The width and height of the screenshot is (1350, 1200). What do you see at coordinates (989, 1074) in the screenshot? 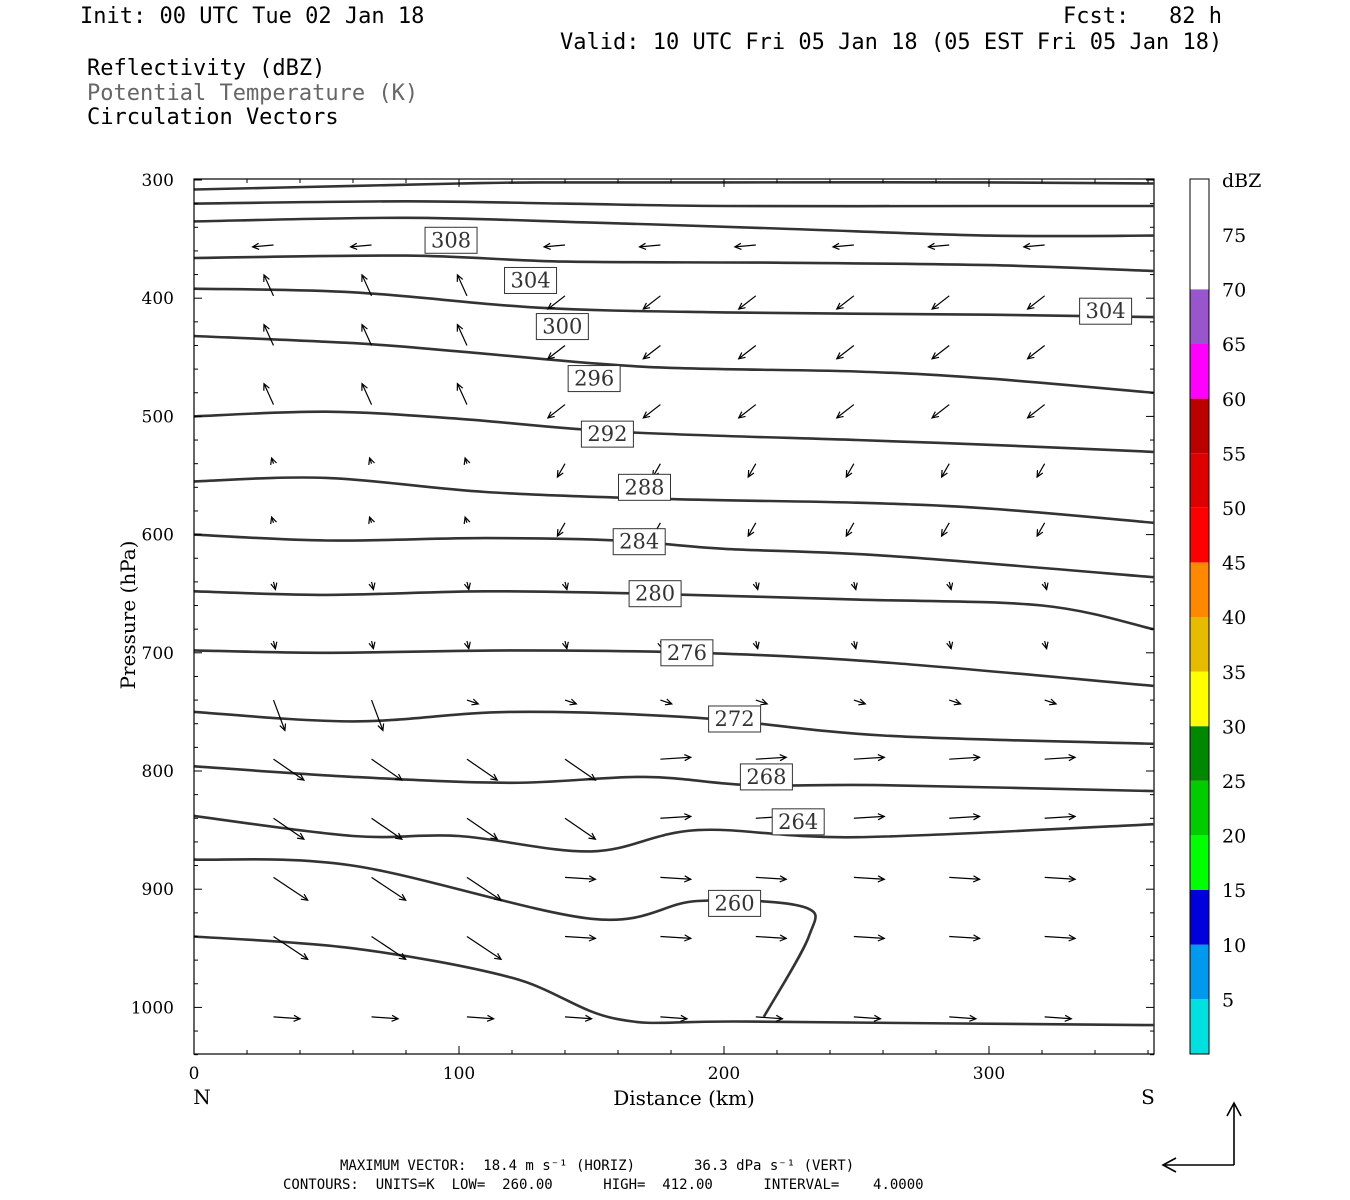
I see `x-tick-label: 300` at bounding box center [989, 1074].